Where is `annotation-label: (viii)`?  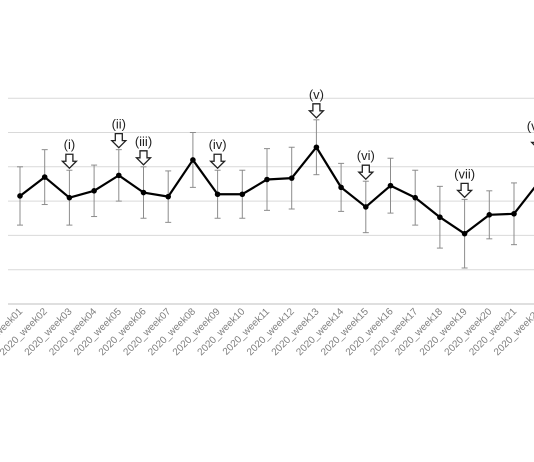 annotation-label: (viii) is located at coordinates (530, 125).